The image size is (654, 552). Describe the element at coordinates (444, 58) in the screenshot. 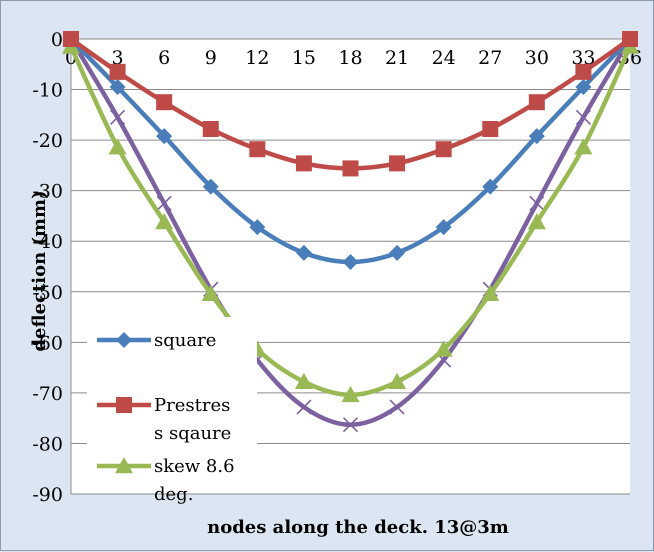

I see `x-tick-label: 24` at that location.